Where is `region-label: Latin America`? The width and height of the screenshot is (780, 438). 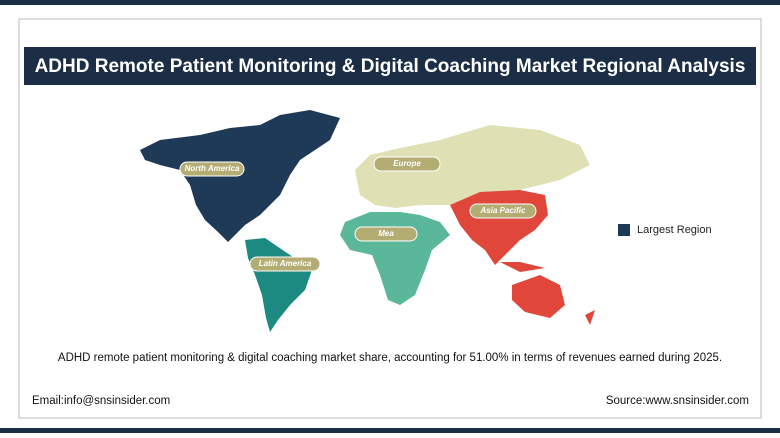 region-label: Latin America is located at coordinates (285, 264).